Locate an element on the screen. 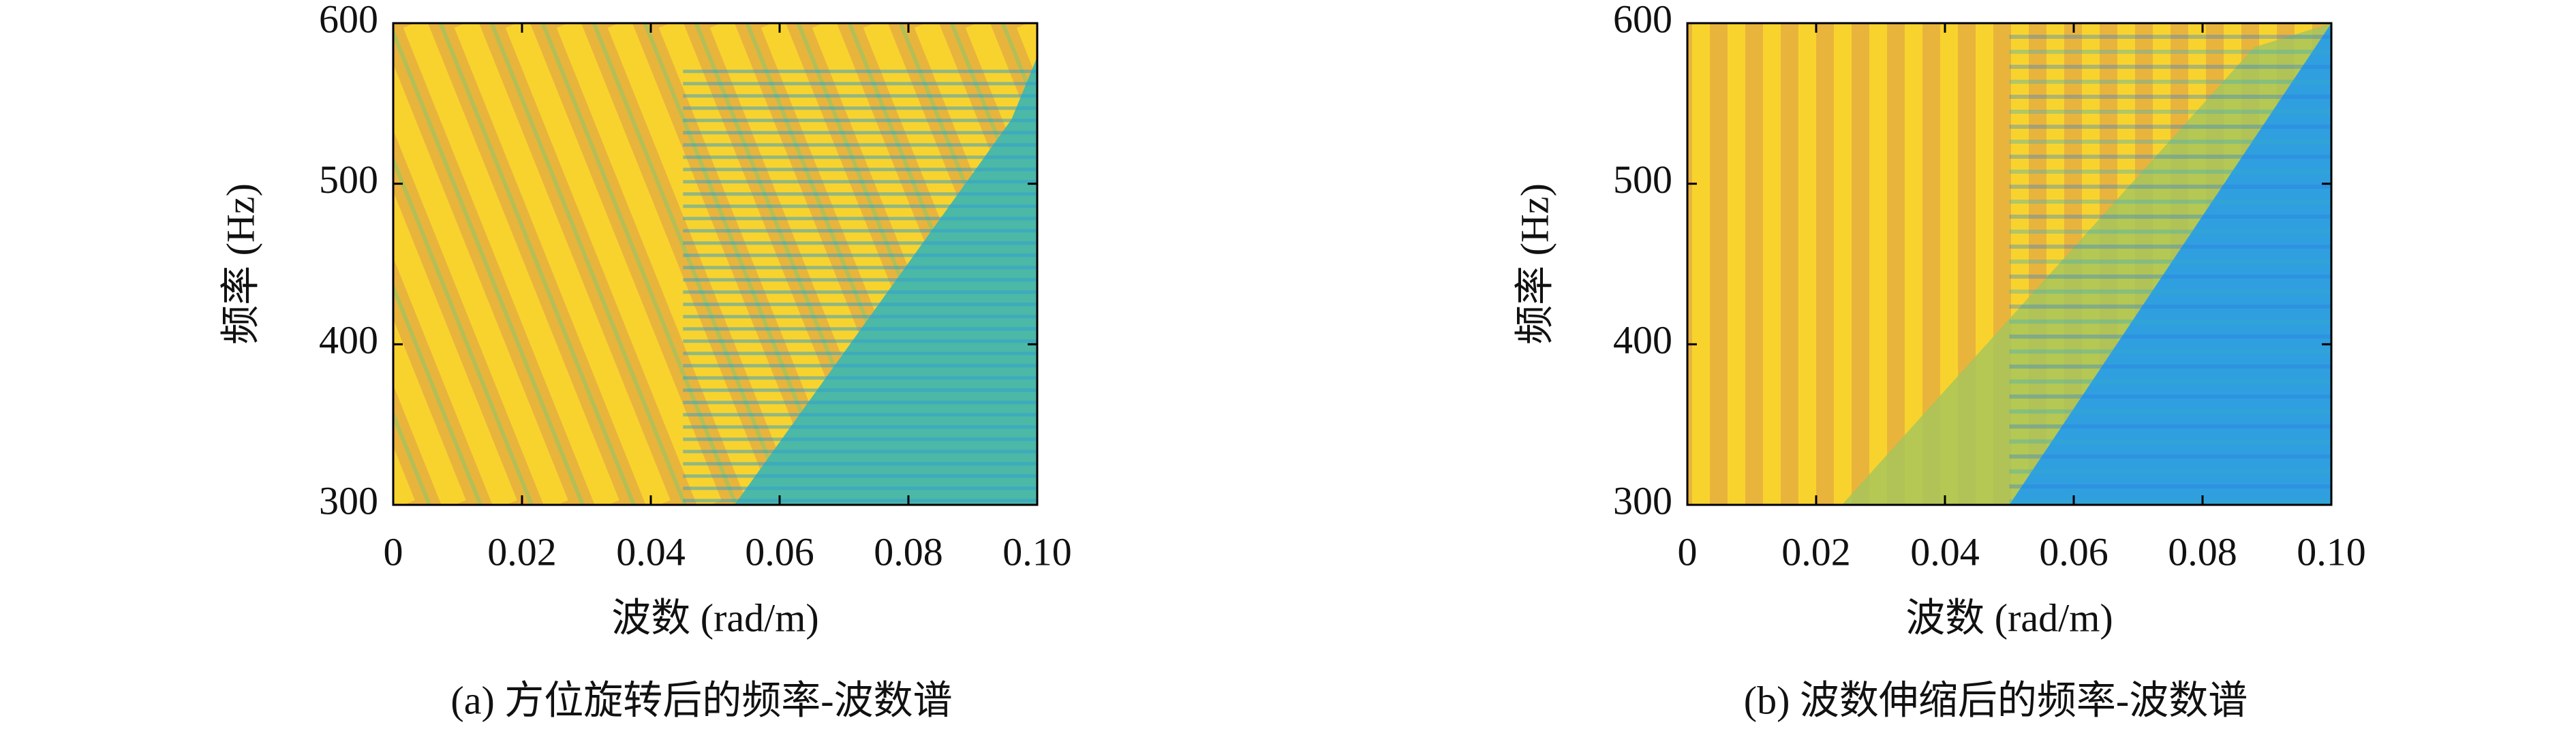 The width and height of the screenshot is (2576, 729). caption: (b) 波数伸缩后的频率-波数谱 is located at coordinates (1996, 700).